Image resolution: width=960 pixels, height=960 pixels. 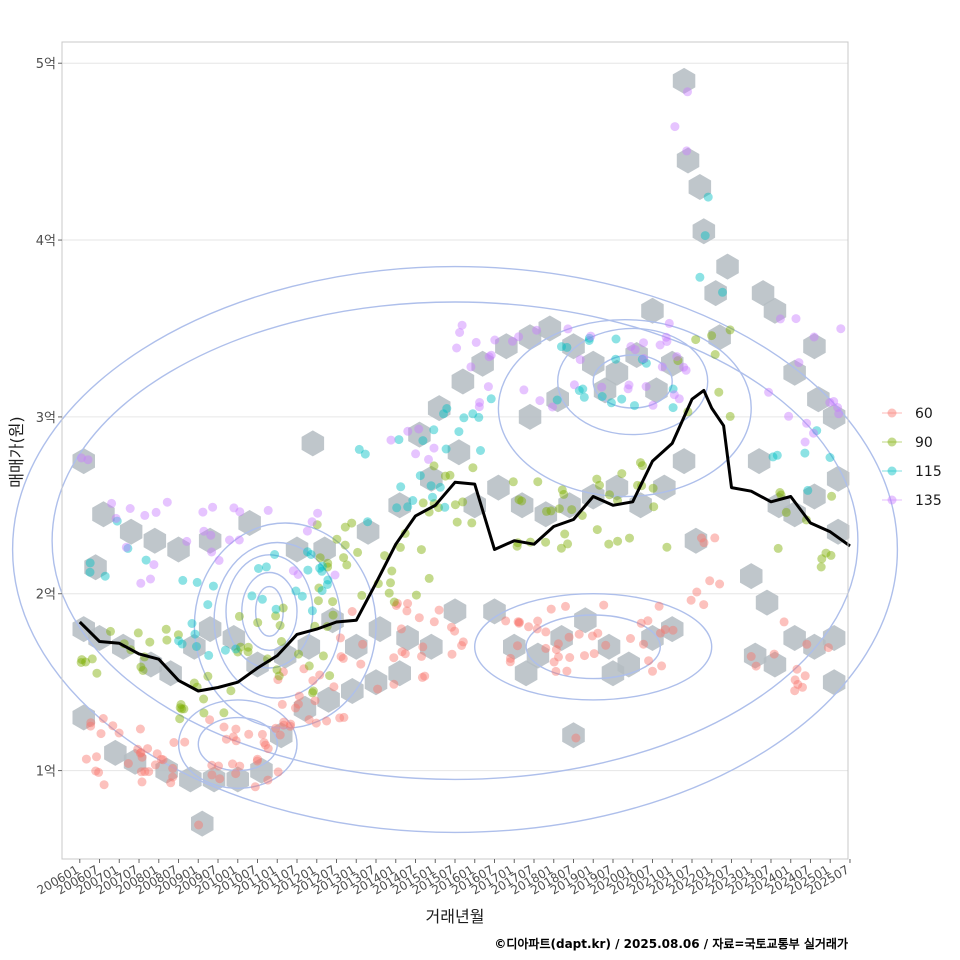 I want to click on y-axis-ticks: 1억 2억 3억 4억 5억, so click(x=49, y=418).